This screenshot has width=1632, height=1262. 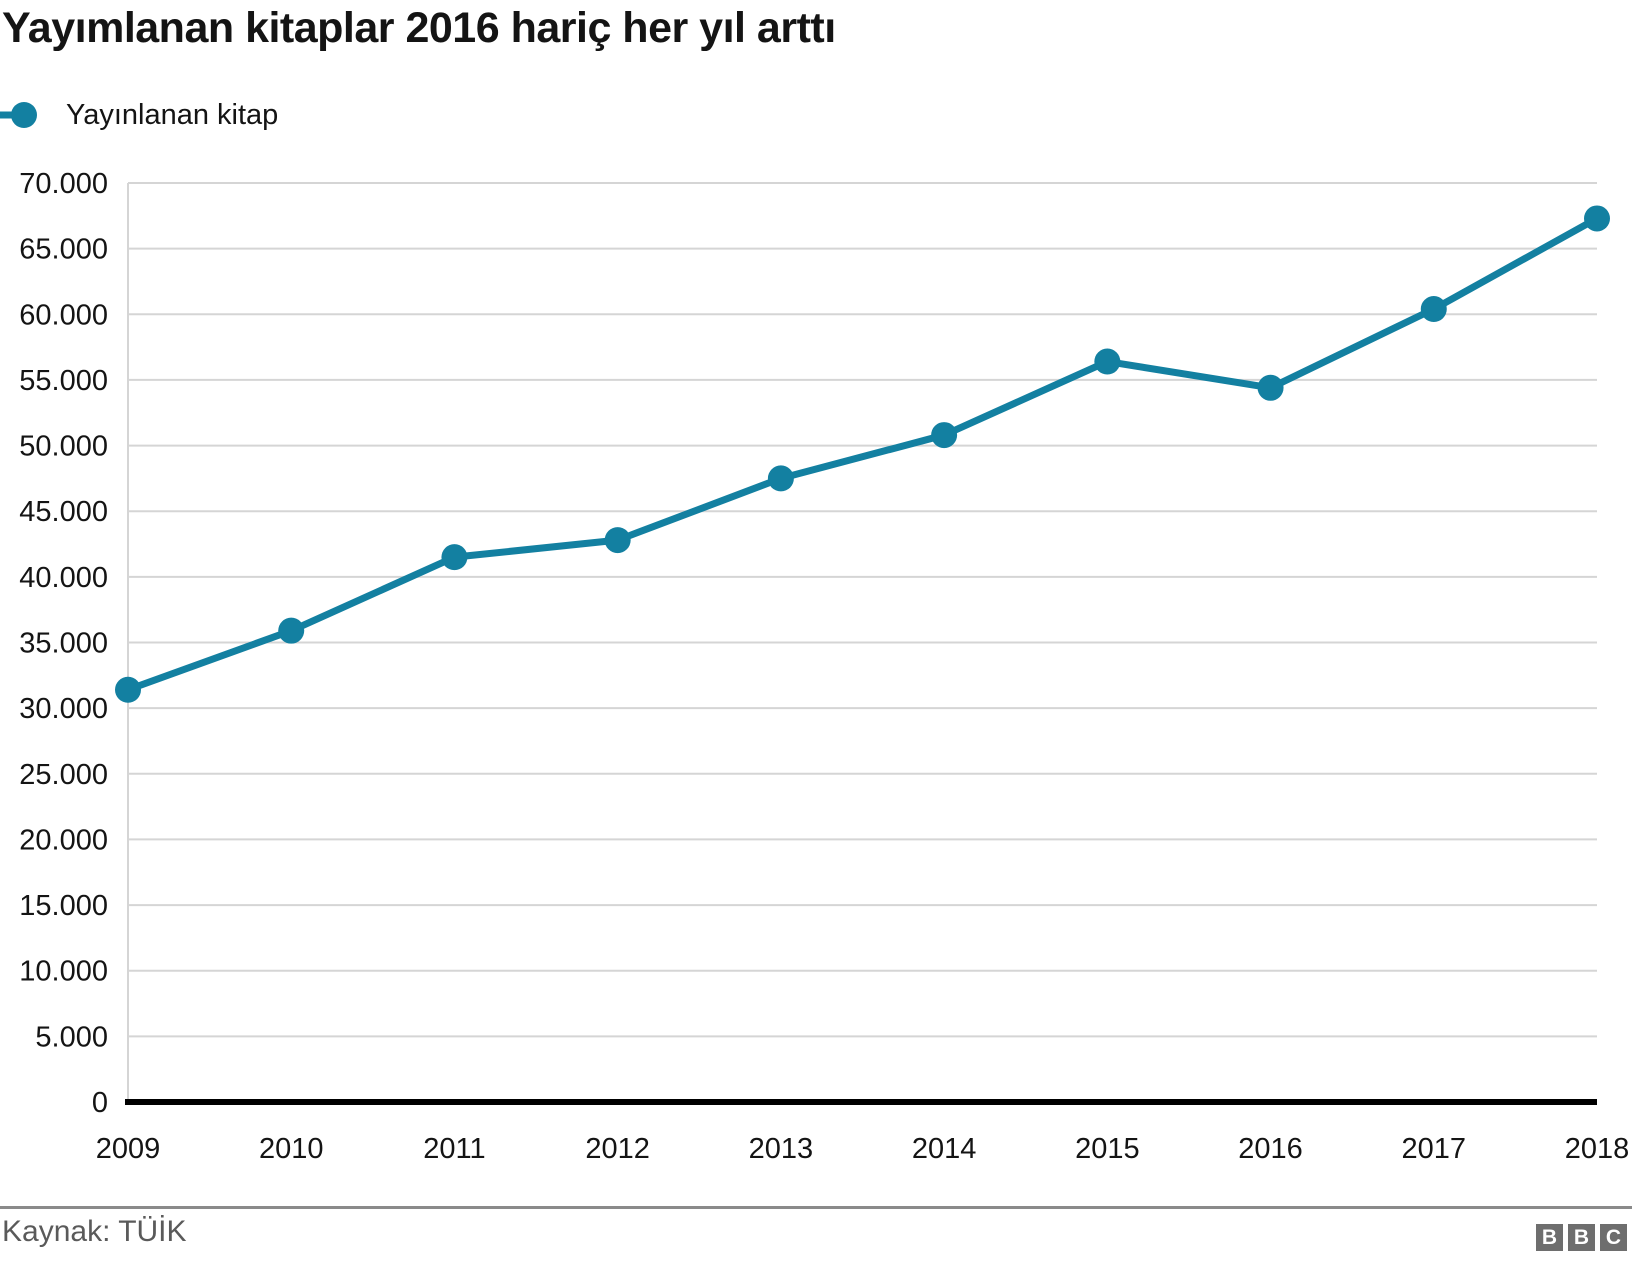 I want to click on y-tick-label: 55.000, so click(x=63, y=381).